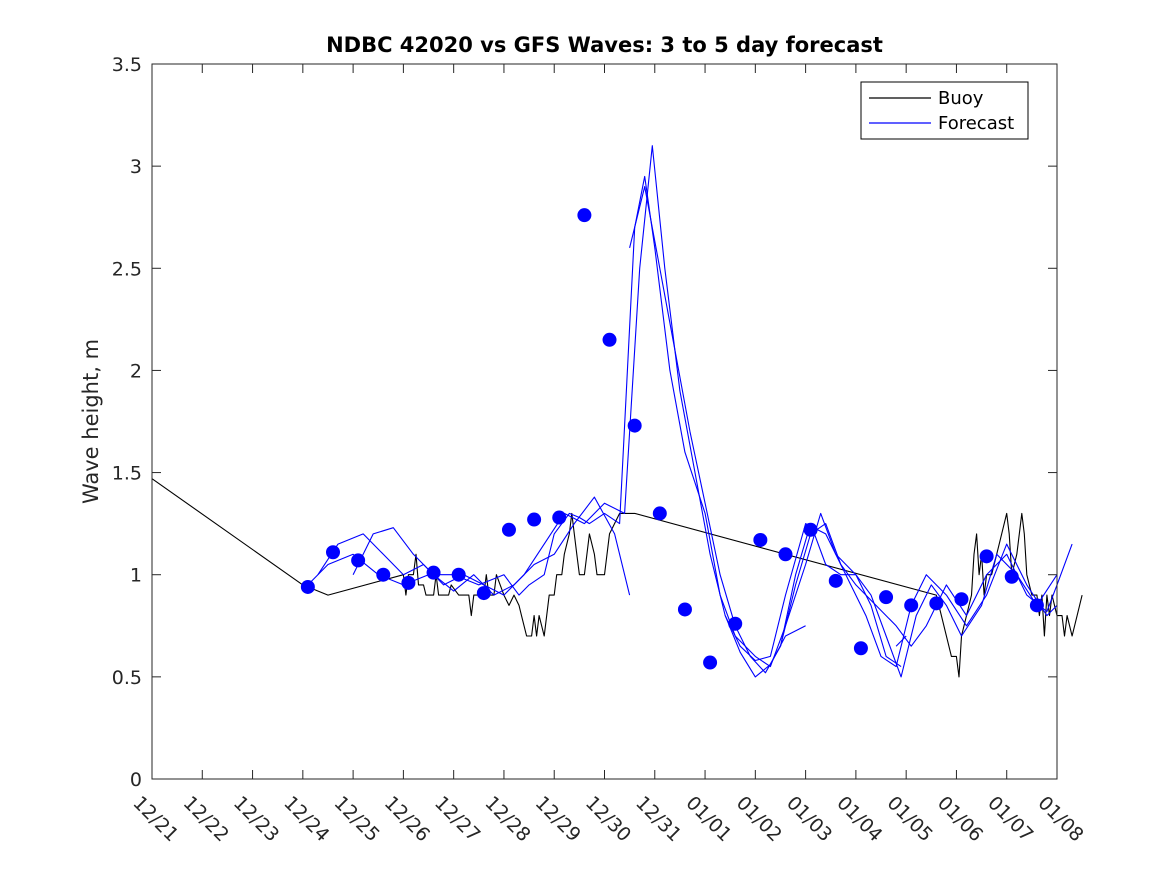 Image resolution: width=1167 pixels, height=875 pixels. Describe the element at coordinates (127, 269) in the screenshot. I see `y-tick-label: 2.5` at that location.